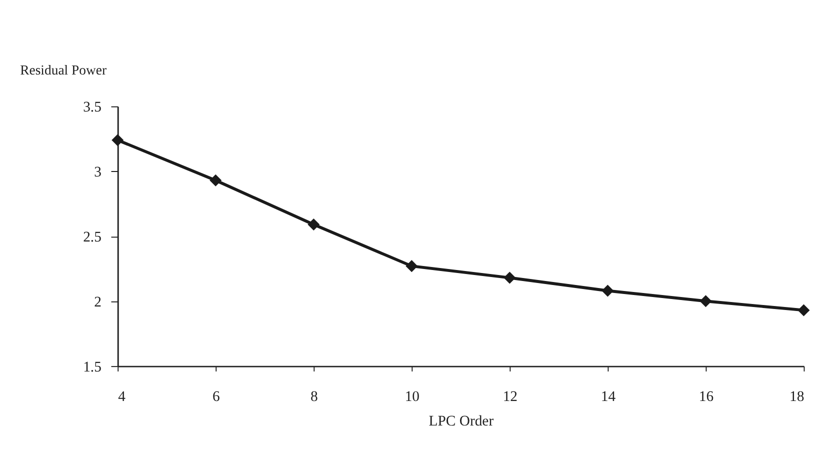  What do you see at coordinates (216, 396) in the screenshot?
I see `x-tick-label: 6` at bounding box center [216, 396].